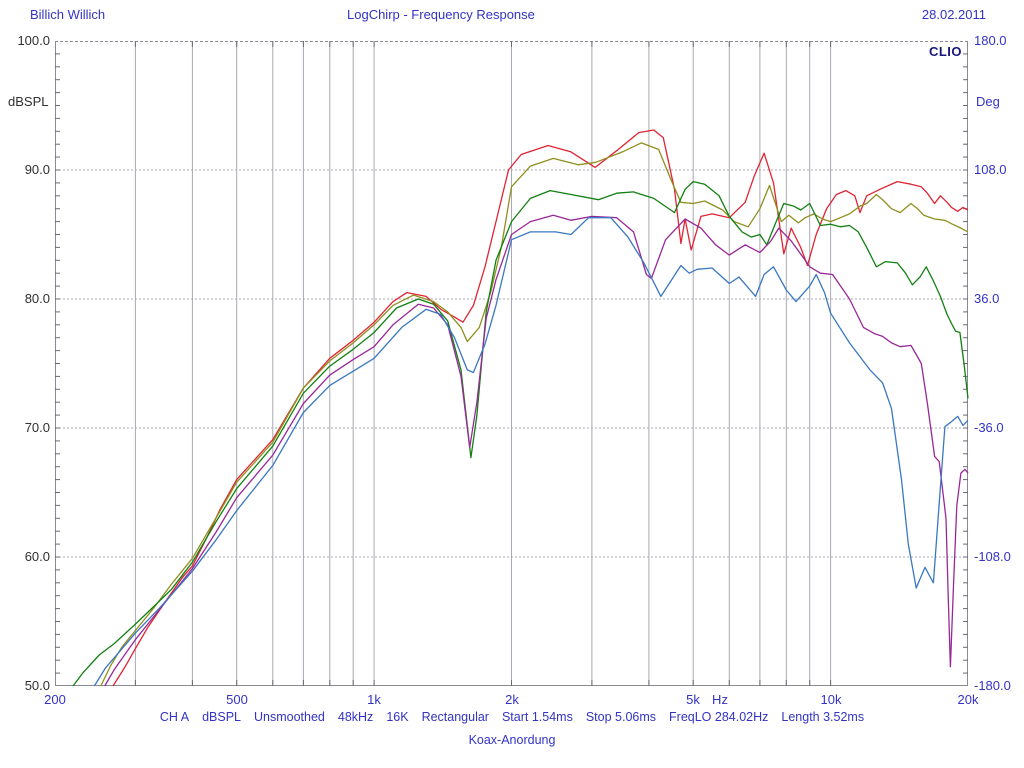 The image size is (1024, 768). Describe the element at coordinates (455, 717) in the screenshot. I see `status-window: Rectangular` at that location.